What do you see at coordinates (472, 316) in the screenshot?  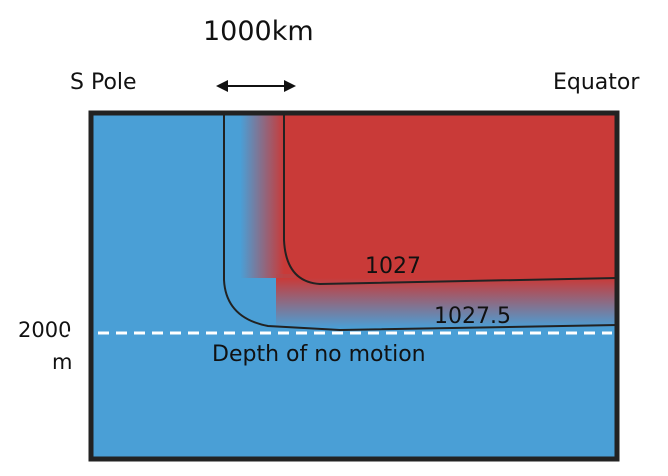 I see `isopycnal-1027-5-label: 1027.5` at bounding box center [472, 316].